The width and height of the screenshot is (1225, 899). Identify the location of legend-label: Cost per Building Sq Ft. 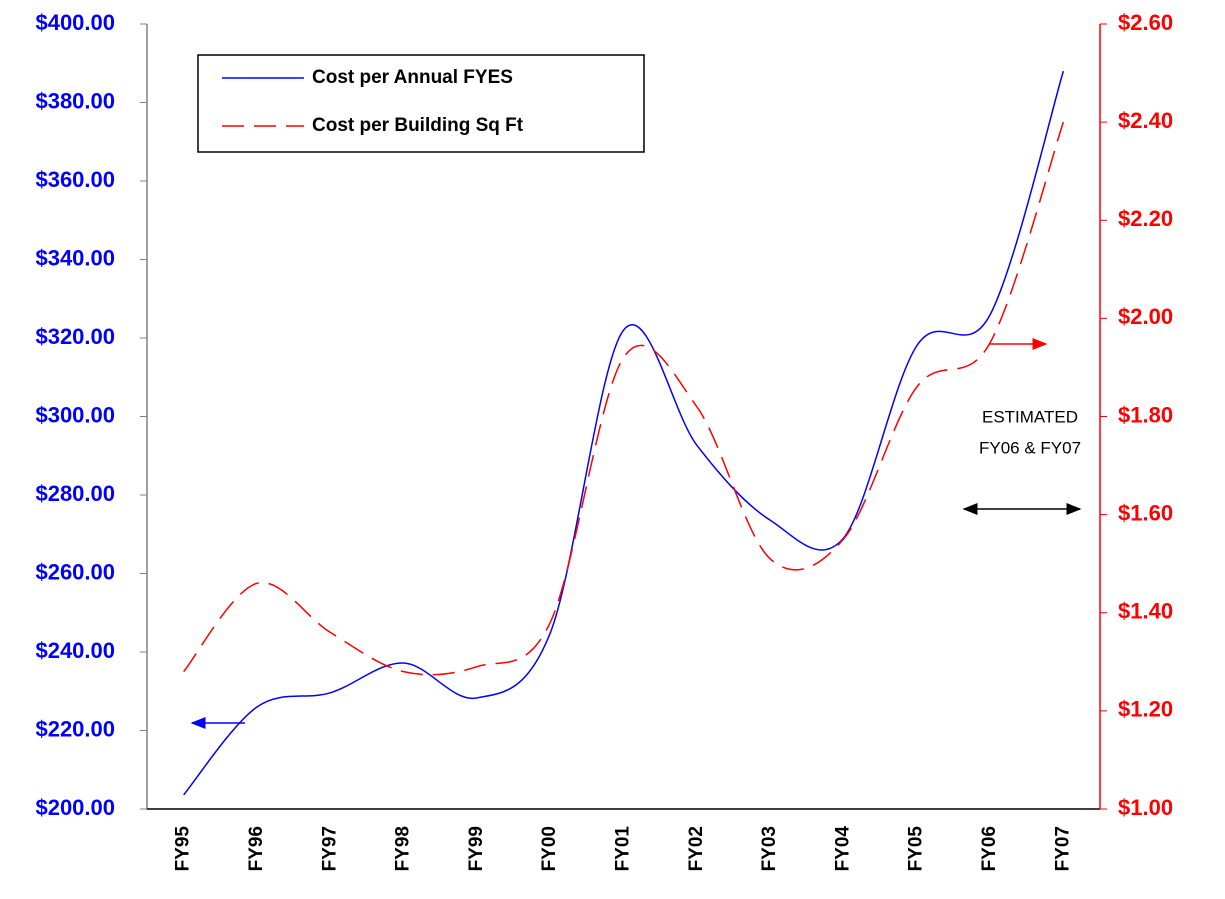
(418, 125).